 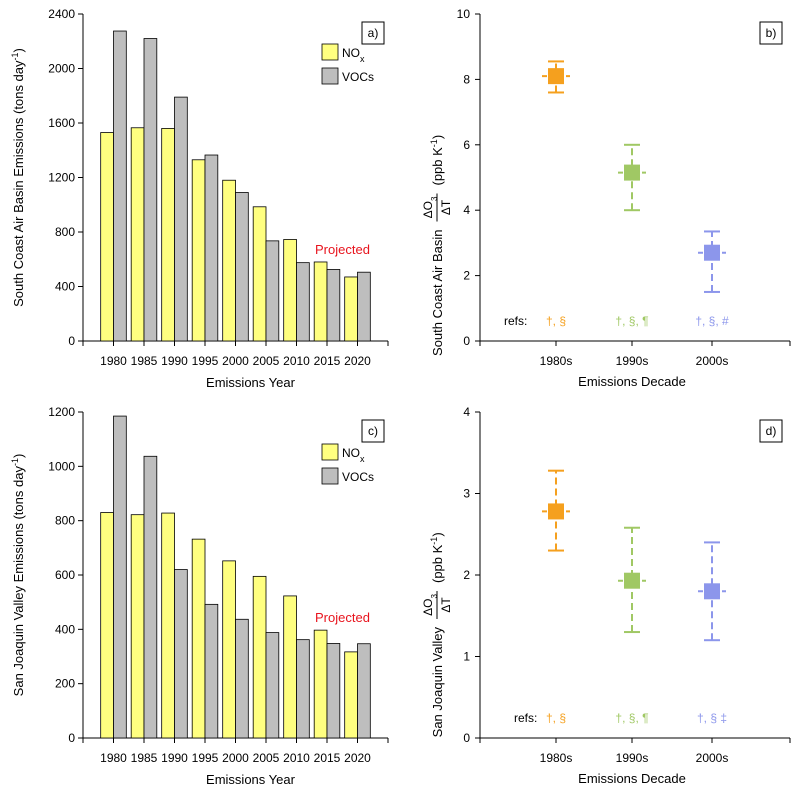 I want to click on x-tick-label-1985: 1985, so click(x=144, y=758).